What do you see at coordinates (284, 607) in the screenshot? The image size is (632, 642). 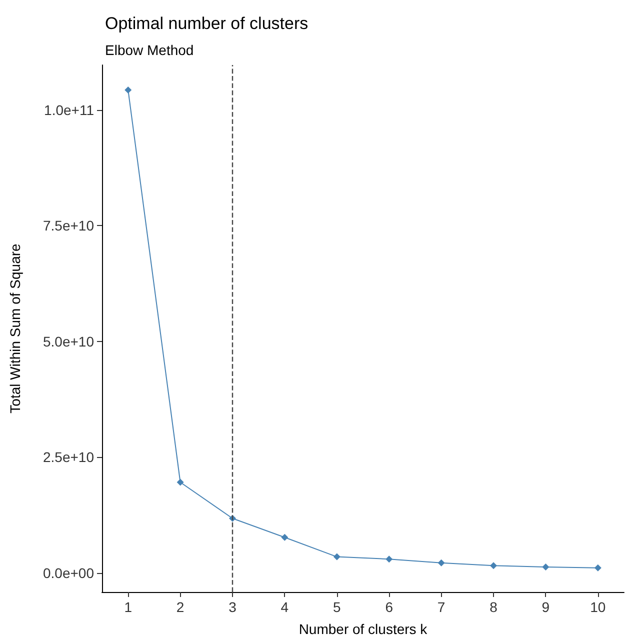 I see `x-tick-label: 4` at bounding box center [284, 607].